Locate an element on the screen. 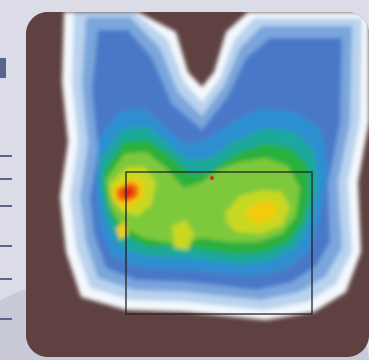 The width and height of the screenshot is (369, 360). accent-bar is located at coordinates (3, 68).